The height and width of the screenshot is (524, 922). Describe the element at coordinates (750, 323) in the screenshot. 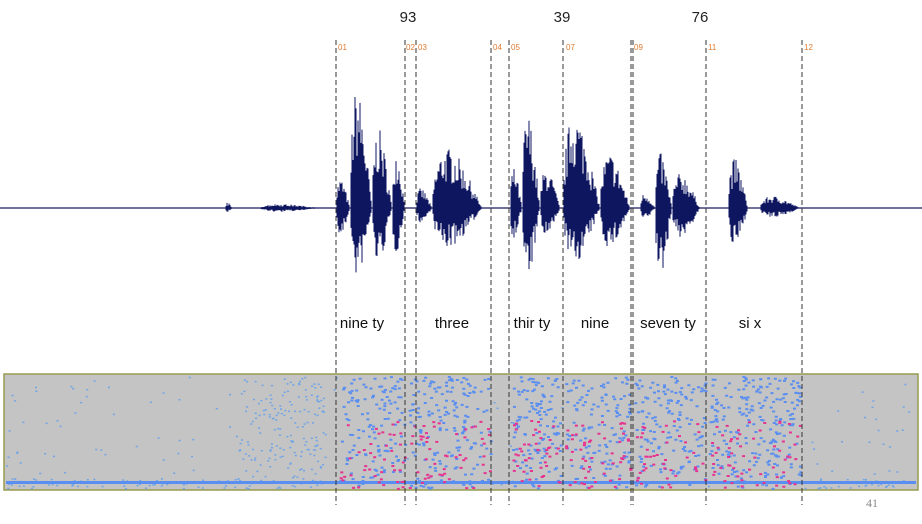

I see `word-label: si x` at that location.